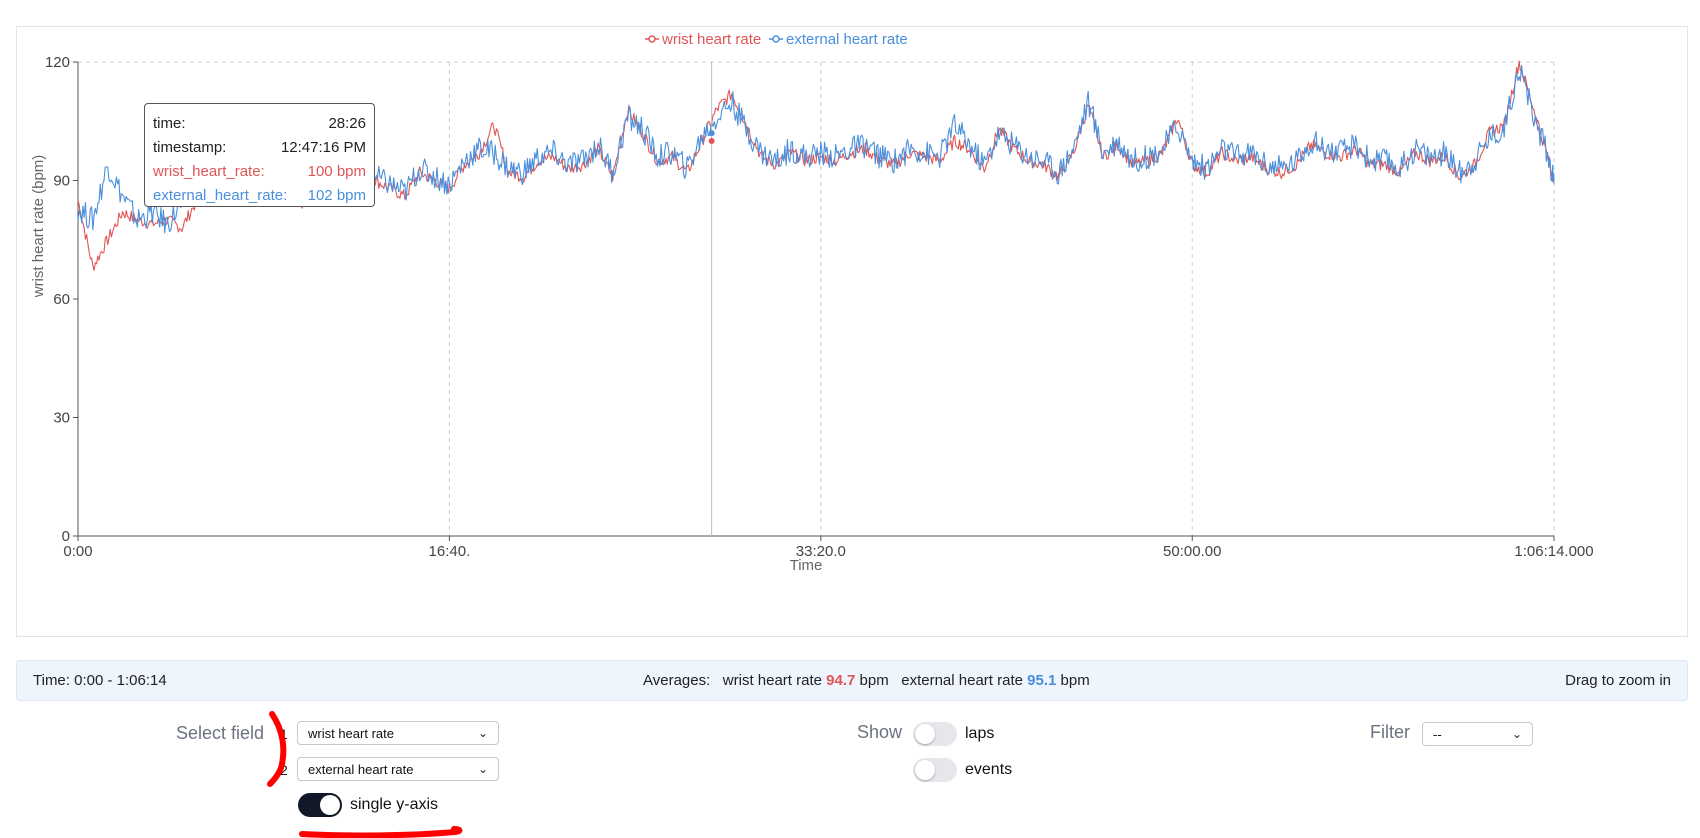 This screenshot has height=838, width=1700. I want to click on tooltip-time-value: 28:26, so click(347, 123).